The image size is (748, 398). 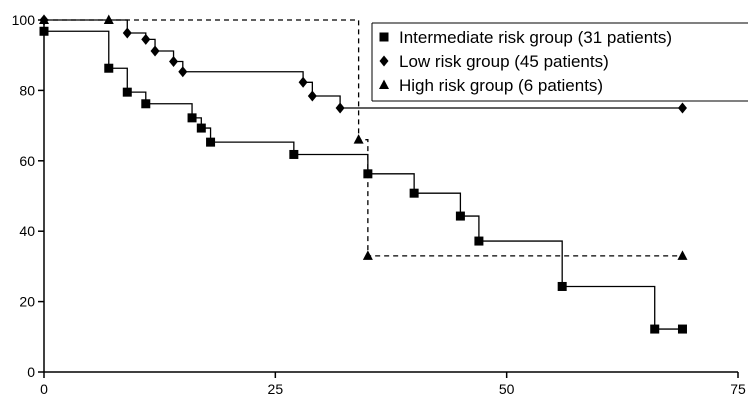 What do you see at coordinates (27, 231) in the screenshot?
I see `y-tick-label-40: 40` at bounding box center [27, 231].